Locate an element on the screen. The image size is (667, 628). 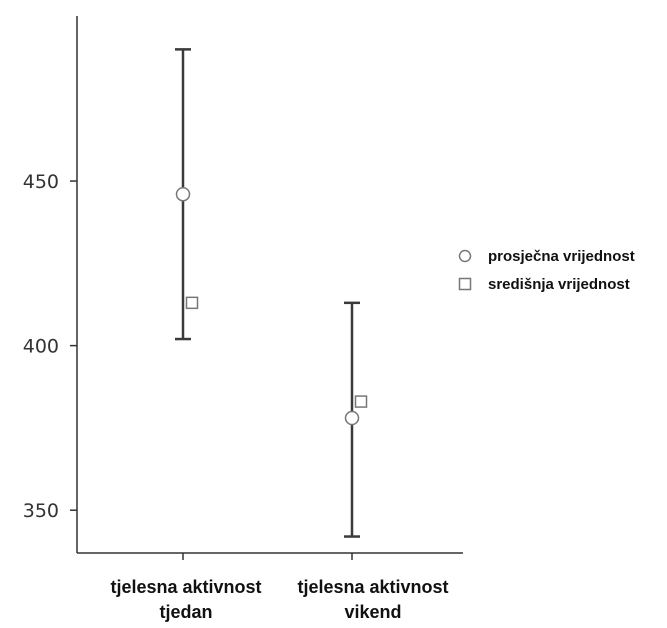
y-axis-ticks: 350 400 450 is located at coordinates (50, 346).